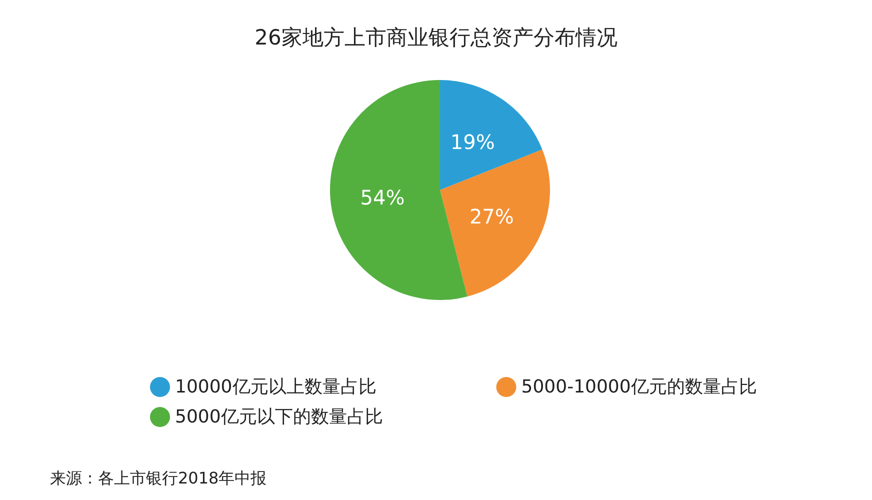 The width and height of the screenshot is (872, 500). Describe the element at coordinates (491, 216) in the screenshot. I see `data-label: 27%` at that location.